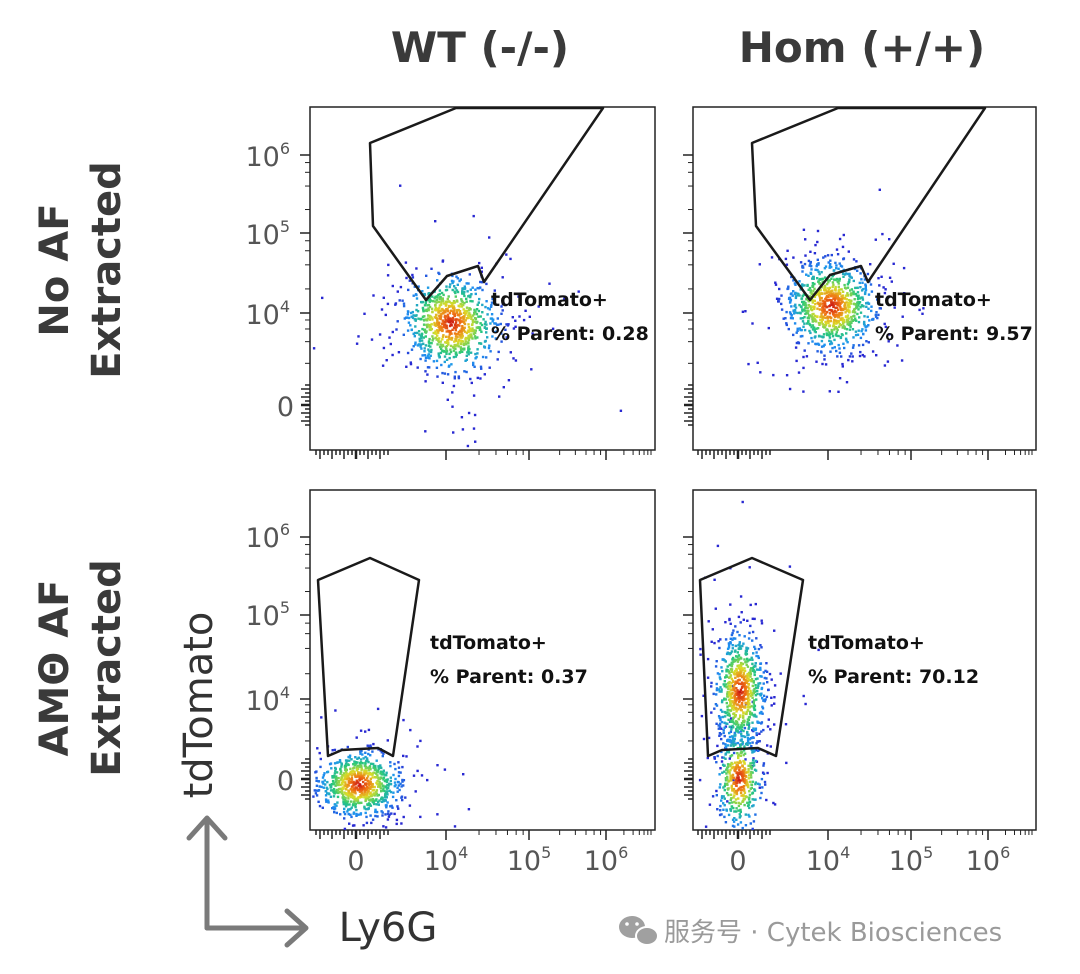 The image size is (1080, 974). What do you see at coordinates (267, 615) in the screenshot?
I see `y-tick-label-r2-1e5: 105` at bounding box center [267, 615].